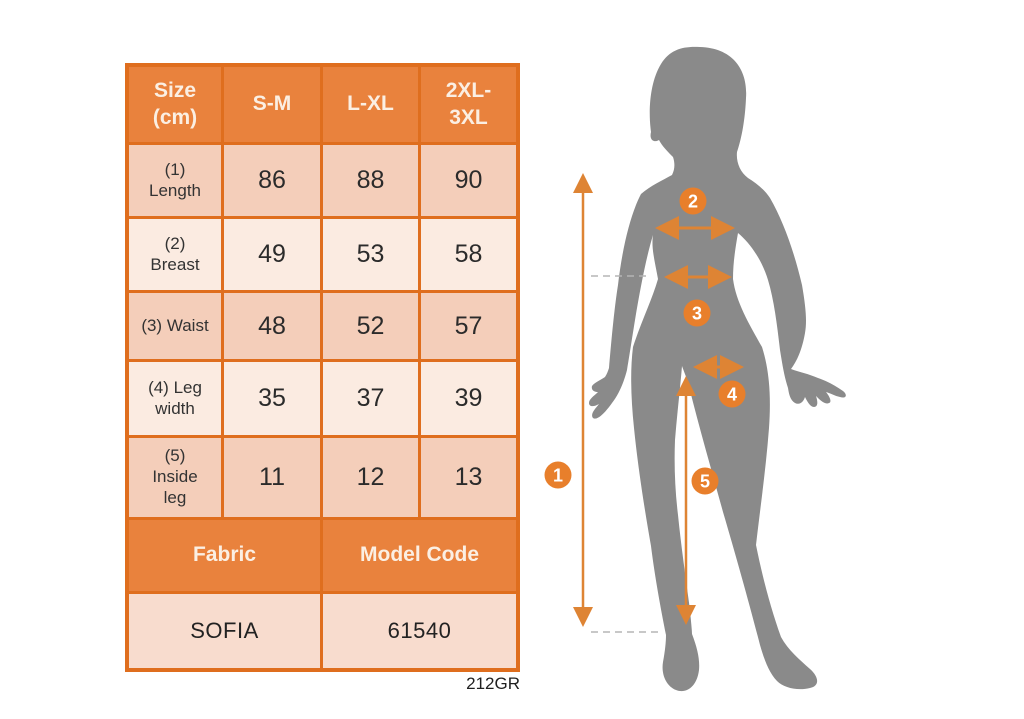 This screenshot has width=1024, height=719. Describe the element at coordinates (175, 104) in the screenshot. I see `corner-header-size-cm: Size (cm)` at that location.